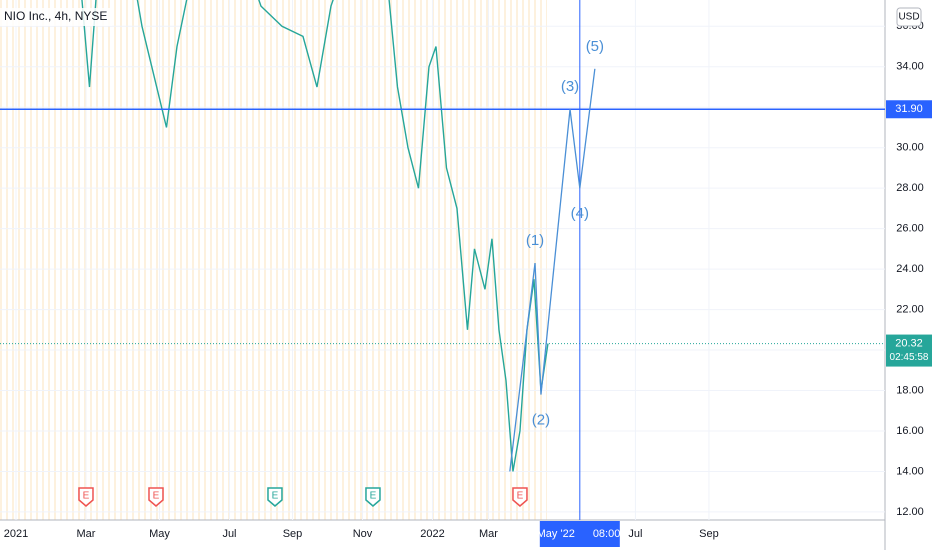 Image resolution: width=932 pixels, height=550 pixels. Describe the element at coordinates (910, 390) in the screenshot. I see `y-tick-label: 18.00` at that location.